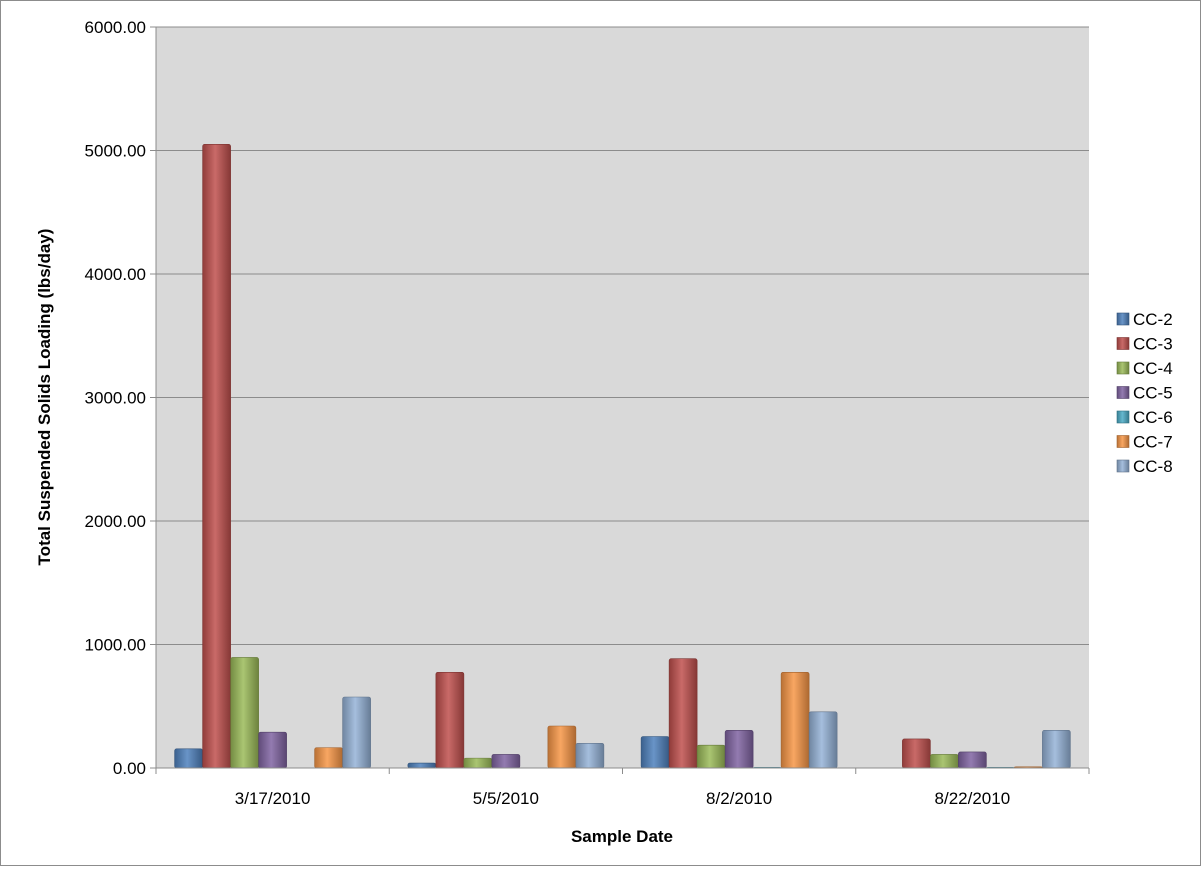  I want to click on x-tick-labels: 3/17/2010 5/5/2010 8/2/2010 8/22/2010, so click(622, 798).